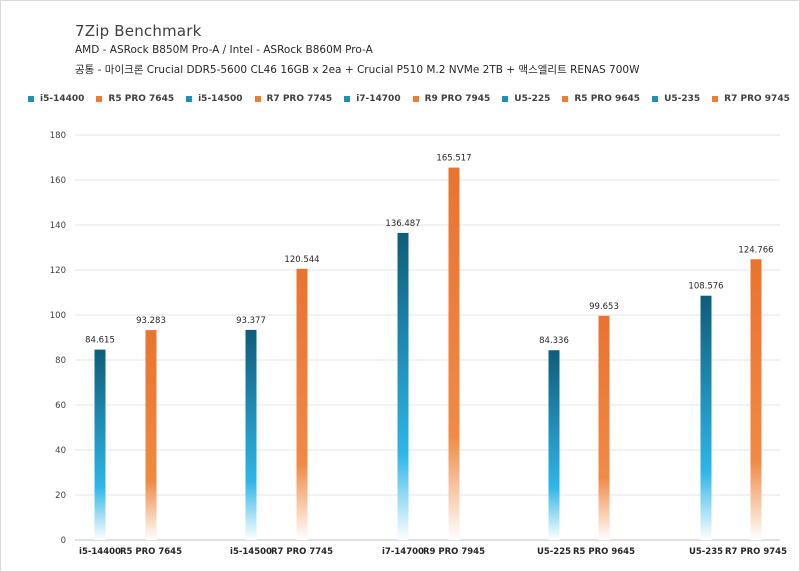 The width and height of the screenshot is (800, 572). What do you see at coordinates (141, 99) in the screenshot?
I see `legend-label: R5 PRO 7645` at bounding box center [141, 99].